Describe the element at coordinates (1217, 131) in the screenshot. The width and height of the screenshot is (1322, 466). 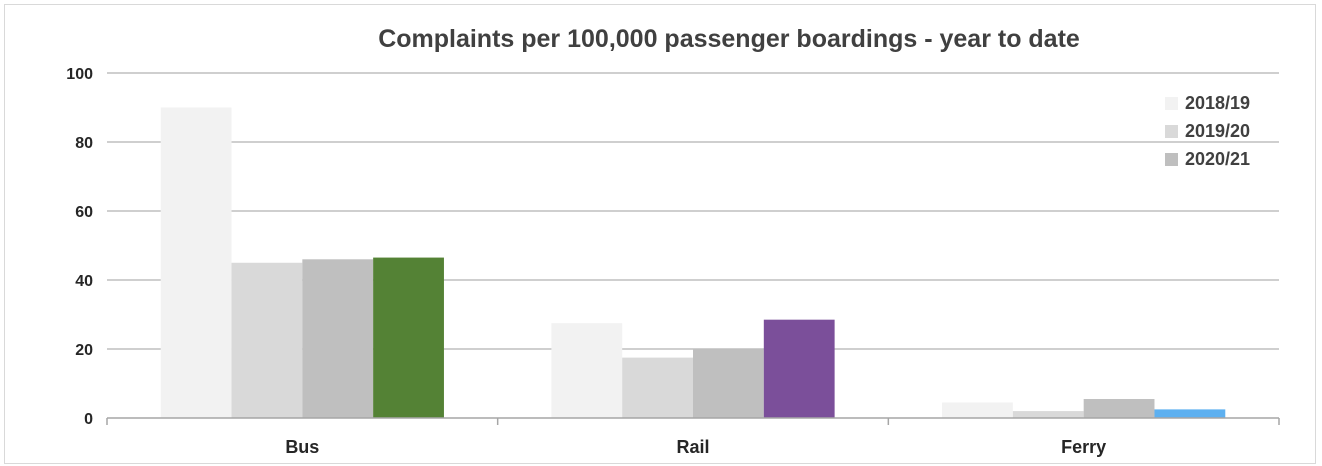
I see `legend-label-2019-20: 2019/20` at that location.